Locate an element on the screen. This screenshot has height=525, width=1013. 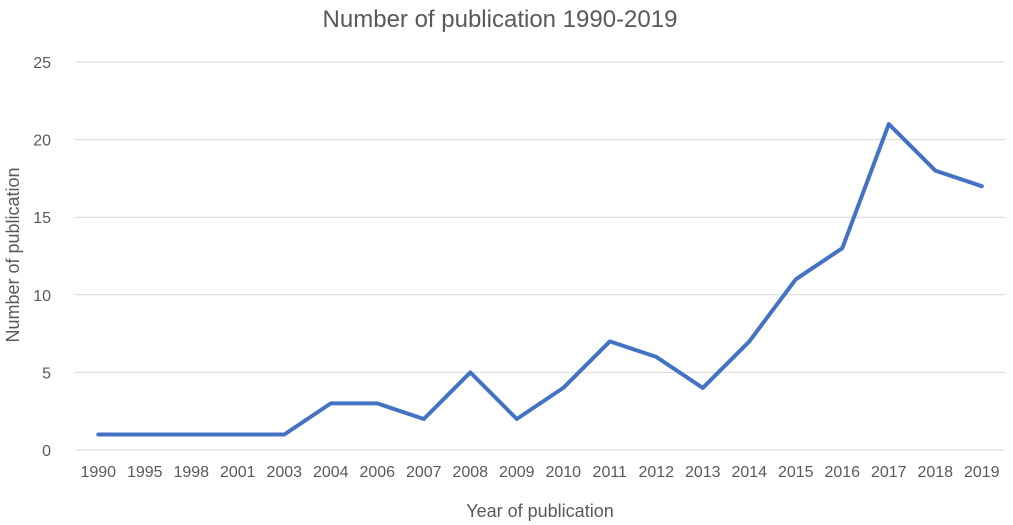
x-tick-label: 2007 is located at coordinates (424, 472).